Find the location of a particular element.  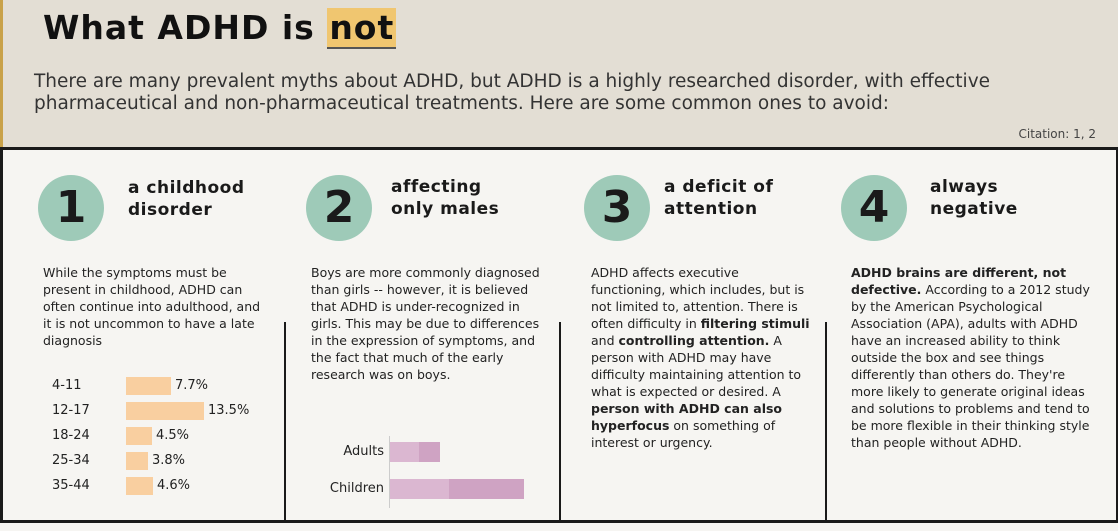

gender-chart-axis is located at coordinates (389, 472).